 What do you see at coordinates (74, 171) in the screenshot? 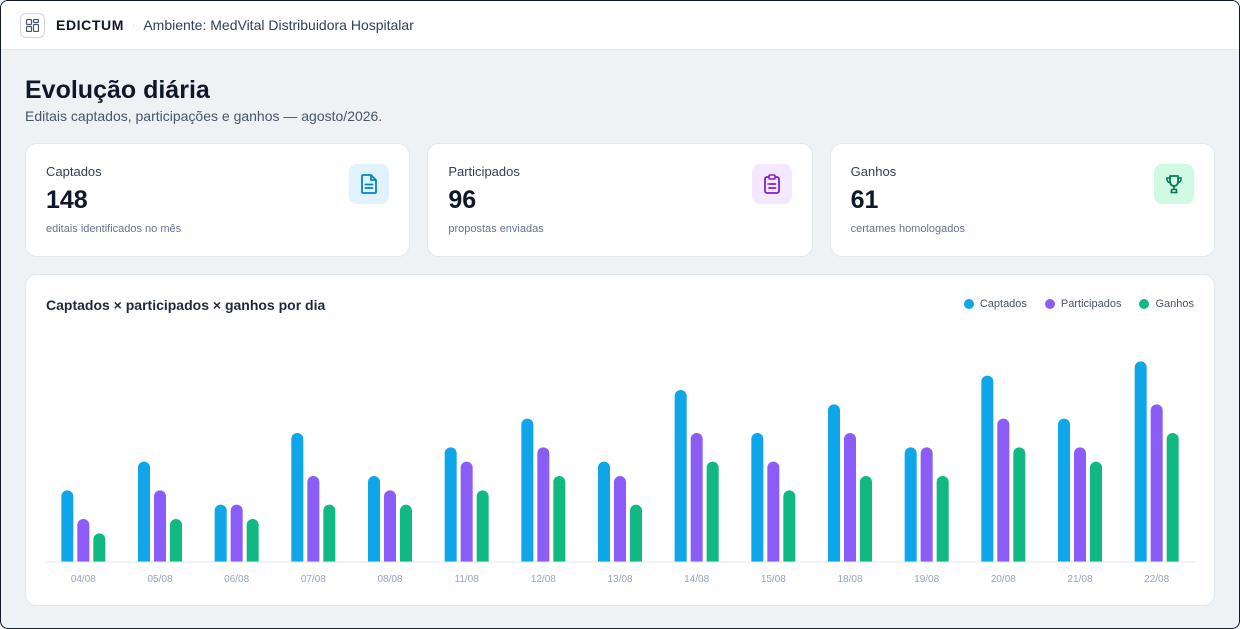
I see `kpi-label: Captados` at bounding box center [74, 171].